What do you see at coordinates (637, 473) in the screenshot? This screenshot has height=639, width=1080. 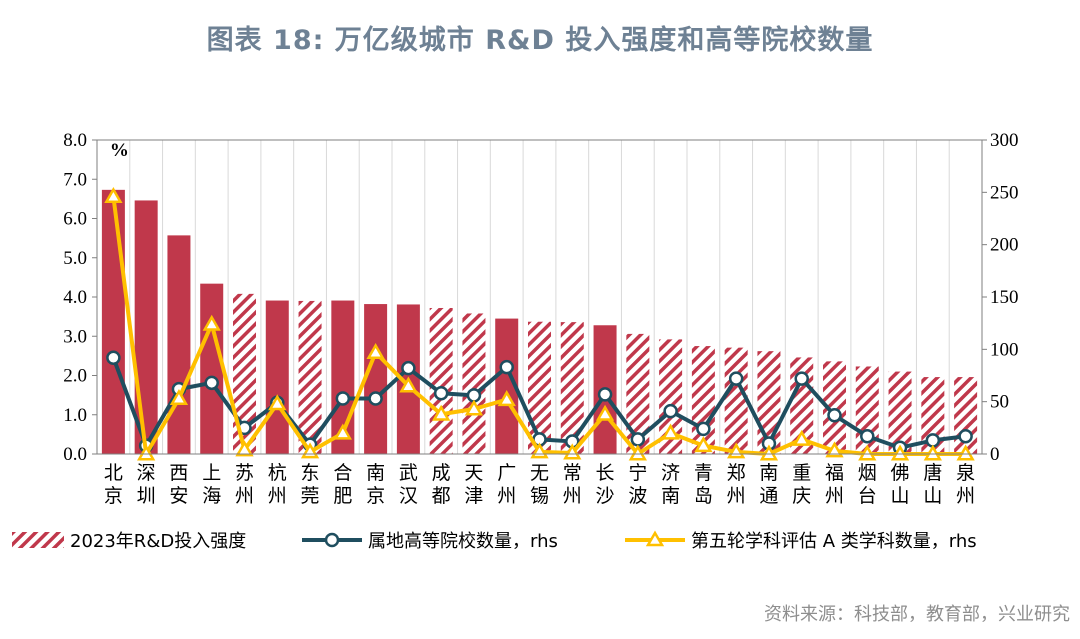 I see `category-label: 宁` at bounding box center [637, 473].